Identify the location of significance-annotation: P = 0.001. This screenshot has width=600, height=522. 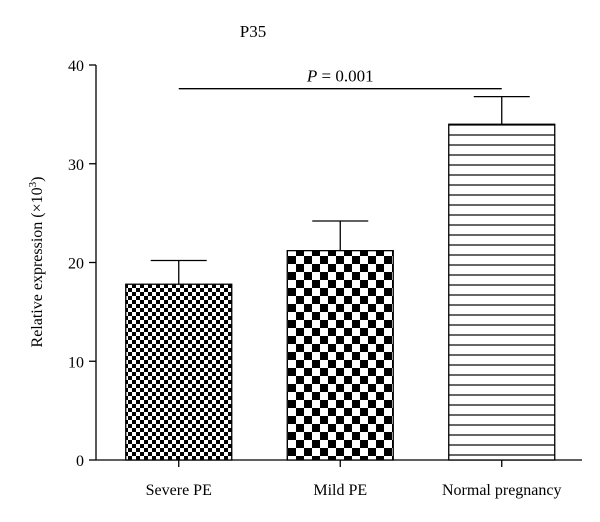
(340, 78).